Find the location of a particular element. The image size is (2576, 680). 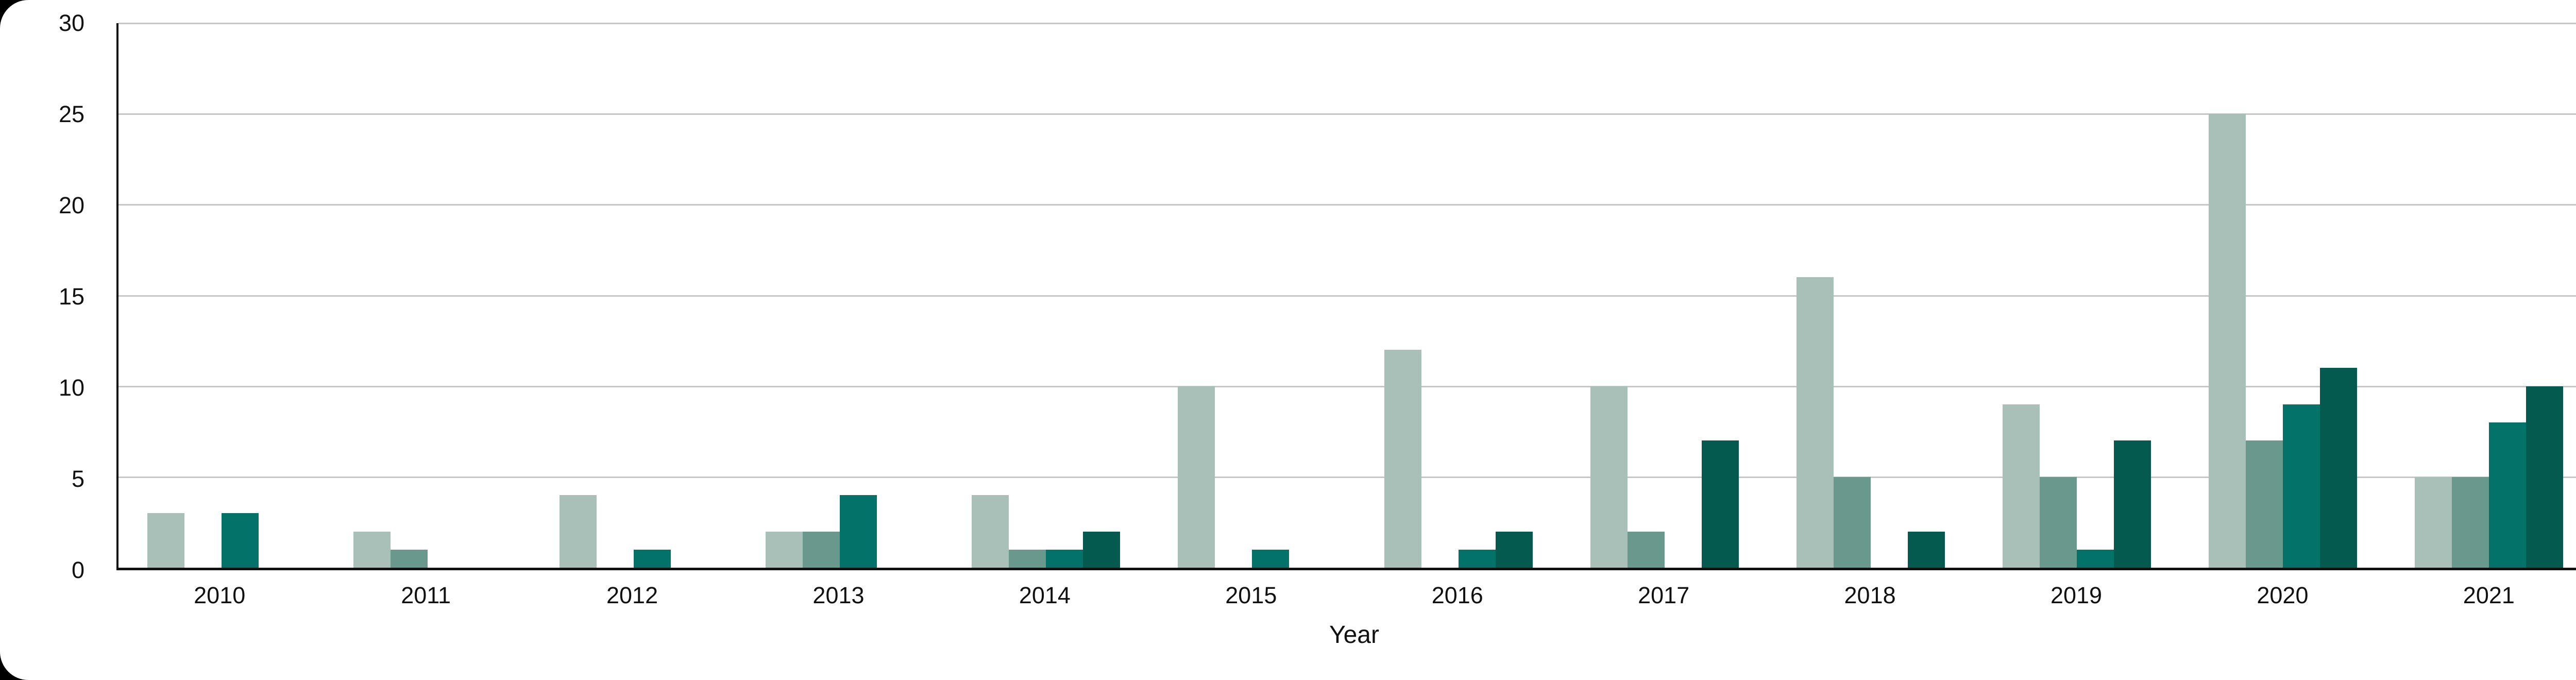

bar-group-2020 is located at coordinates (2283, 295).